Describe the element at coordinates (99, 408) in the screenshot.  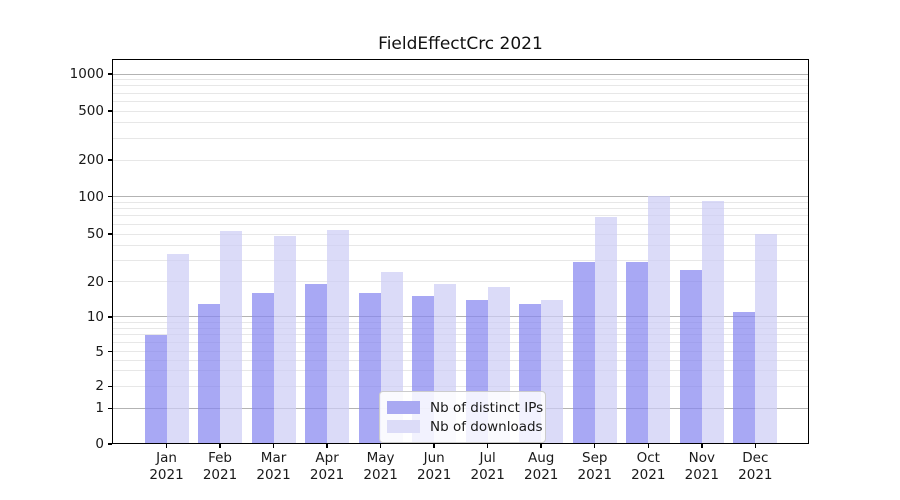
I see `y-tick-label: 1` at that location.